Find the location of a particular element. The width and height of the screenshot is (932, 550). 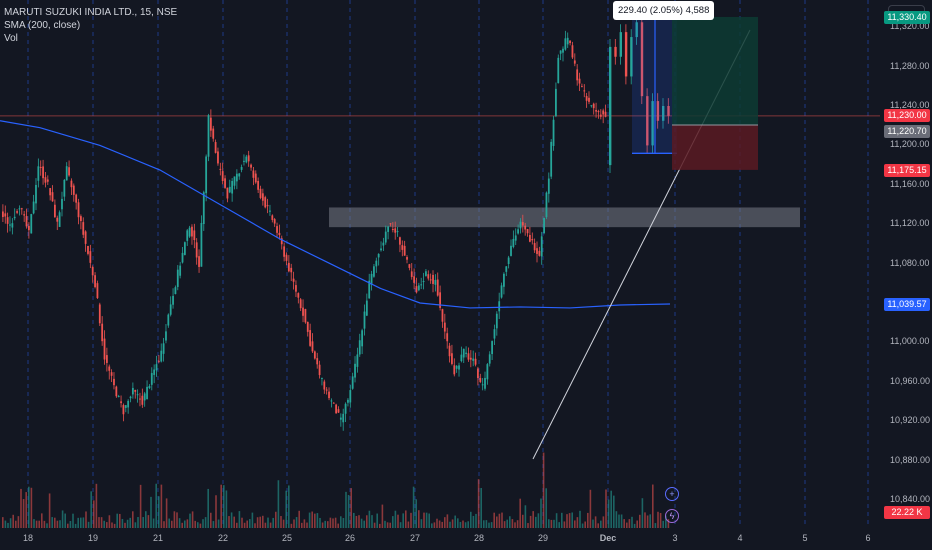

sma-indicator-label: SMA (200, close) is located at coordinates (42, 25).